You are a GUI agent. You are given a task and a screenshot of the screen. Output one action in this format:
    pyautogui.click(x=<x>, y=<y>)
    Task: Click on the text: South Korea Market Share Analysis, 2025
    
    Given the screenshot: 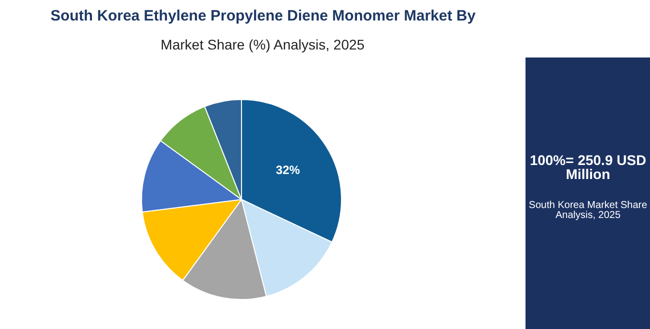 What is the action you would take?
    pyautogui.click(x=588, y=210)
    